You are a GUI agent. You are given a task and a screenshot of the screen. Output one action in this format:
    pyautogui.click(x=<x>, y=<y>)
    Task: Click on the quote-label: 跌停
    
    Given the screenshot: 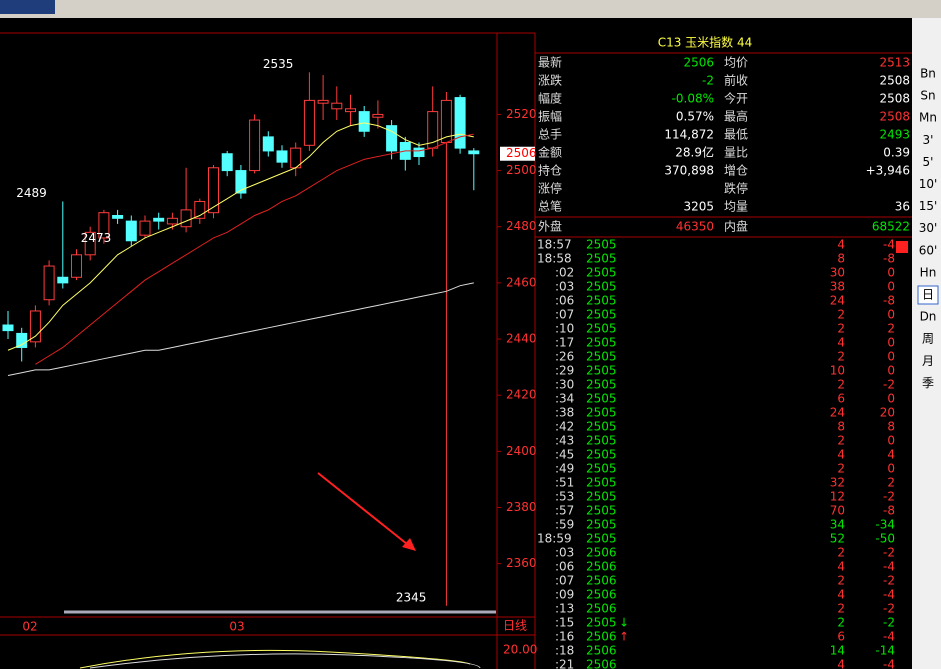 What is the action you would take?
    pyautogui.click(x=736, y=188)
    